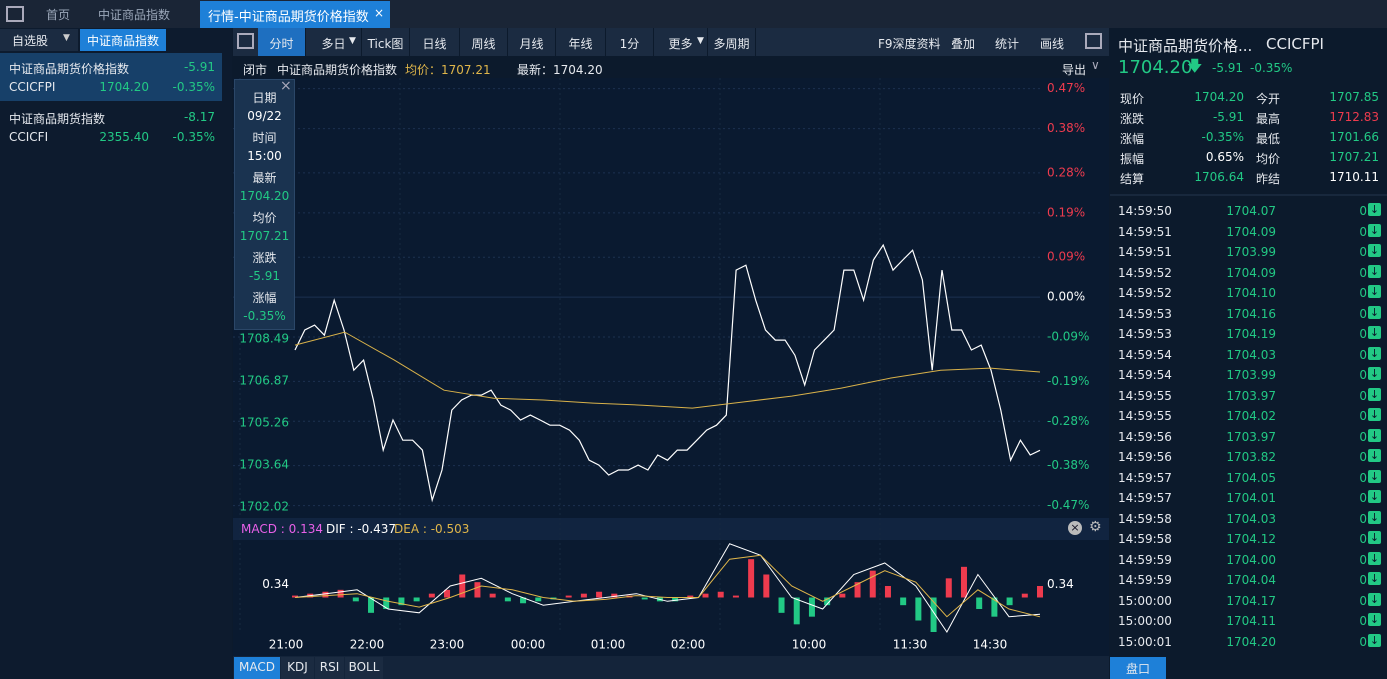  I want to click on tooltip-label: 日期, so click(264, 98).